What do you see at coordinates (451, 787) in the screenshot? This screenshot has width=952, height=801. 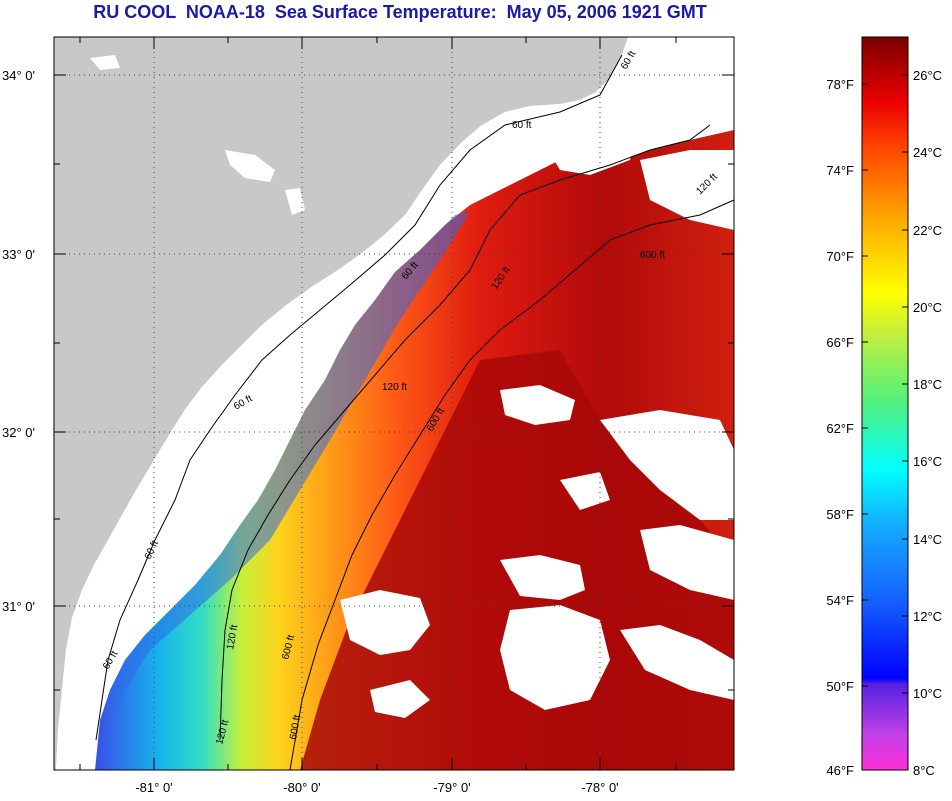 I see `lon-label: -79° 0'` at bounding box center [451, 787].